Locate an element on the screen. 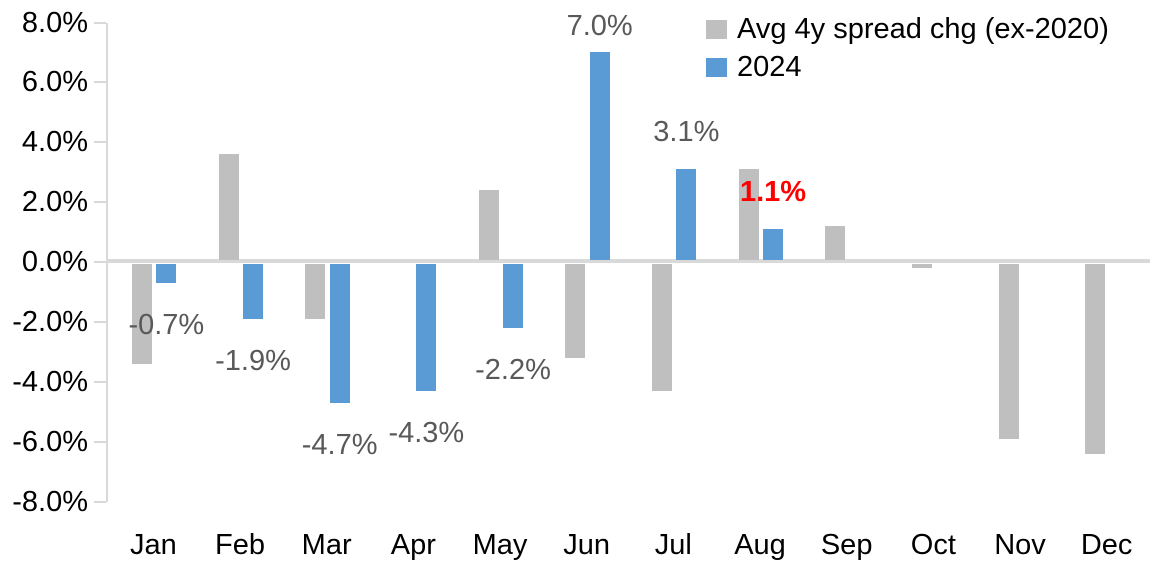 The width and height of the screenshot is (1152, 570). bar-2024-jul is located at coordinates (686, 214).